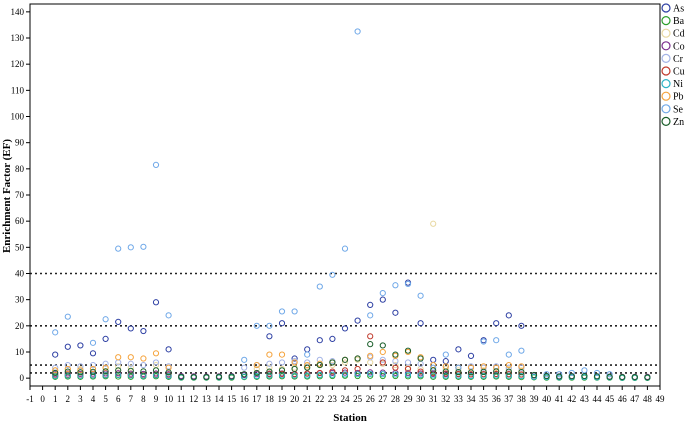 This screenshot has height=427, width=685. What do you see at coordinates (678, 122) in the screenshot?
I see `legend-label: Zn` at bounding box center [678, 122].